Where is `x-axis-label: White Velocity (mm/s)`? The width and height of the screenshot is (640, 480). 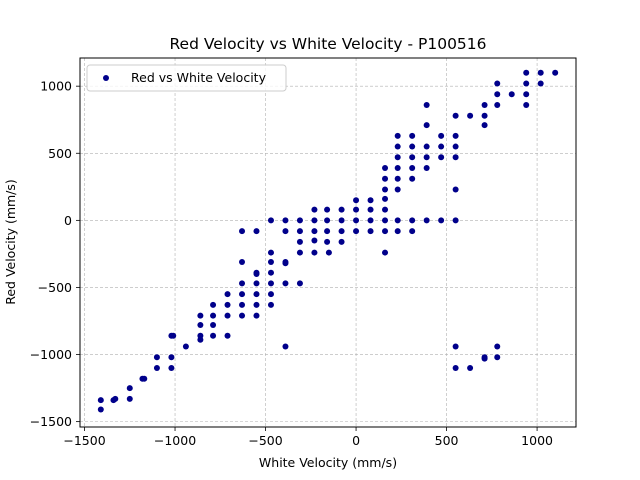 x-axis-label: White Velocity (mm/s) is located at coordinates (328, 462).